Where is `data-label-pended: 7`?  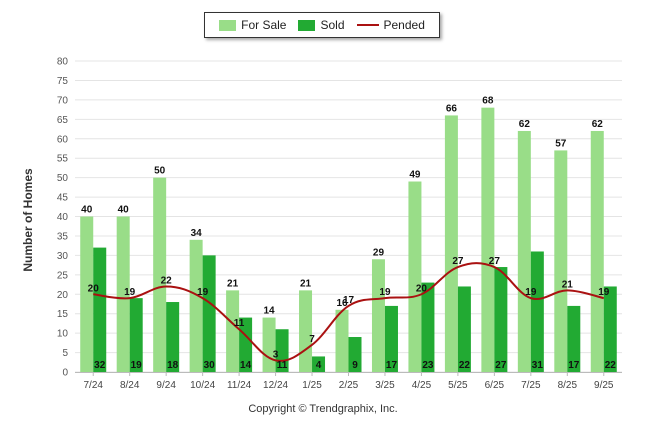
data-label-pended: 7 is located at coordinates (312, 339).